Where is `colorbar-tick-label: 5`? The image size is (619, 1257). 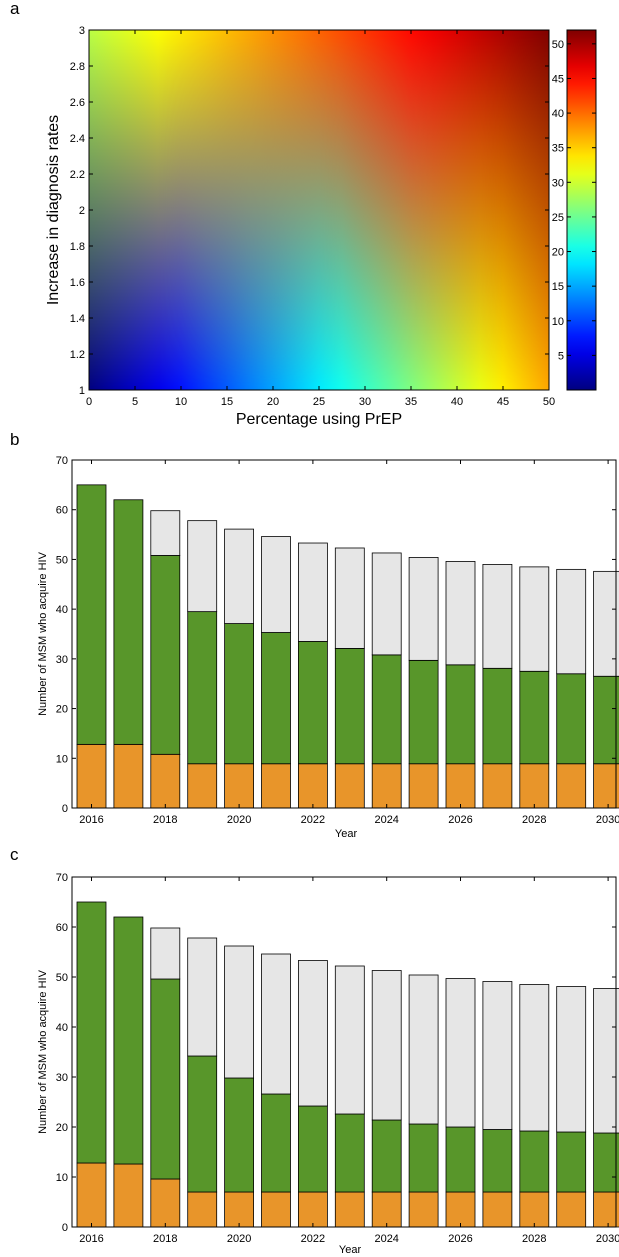
colorbar-tick-label: 5 is located at coordinates (561, 356).